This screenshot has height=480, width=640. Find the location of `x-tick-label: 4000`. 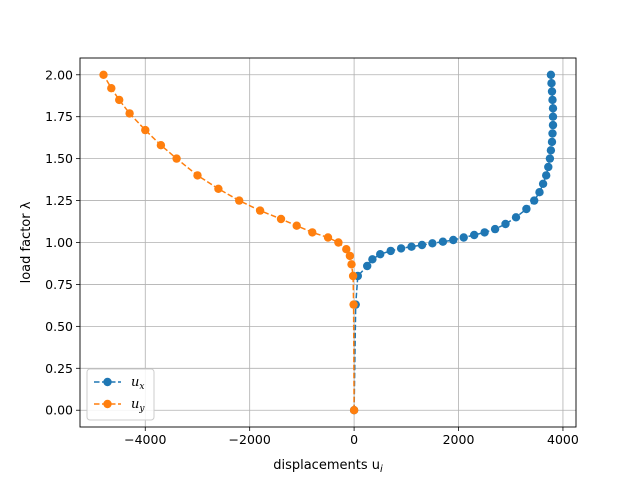

x-tick-label: 4000 is located at coordinates (563, 439).